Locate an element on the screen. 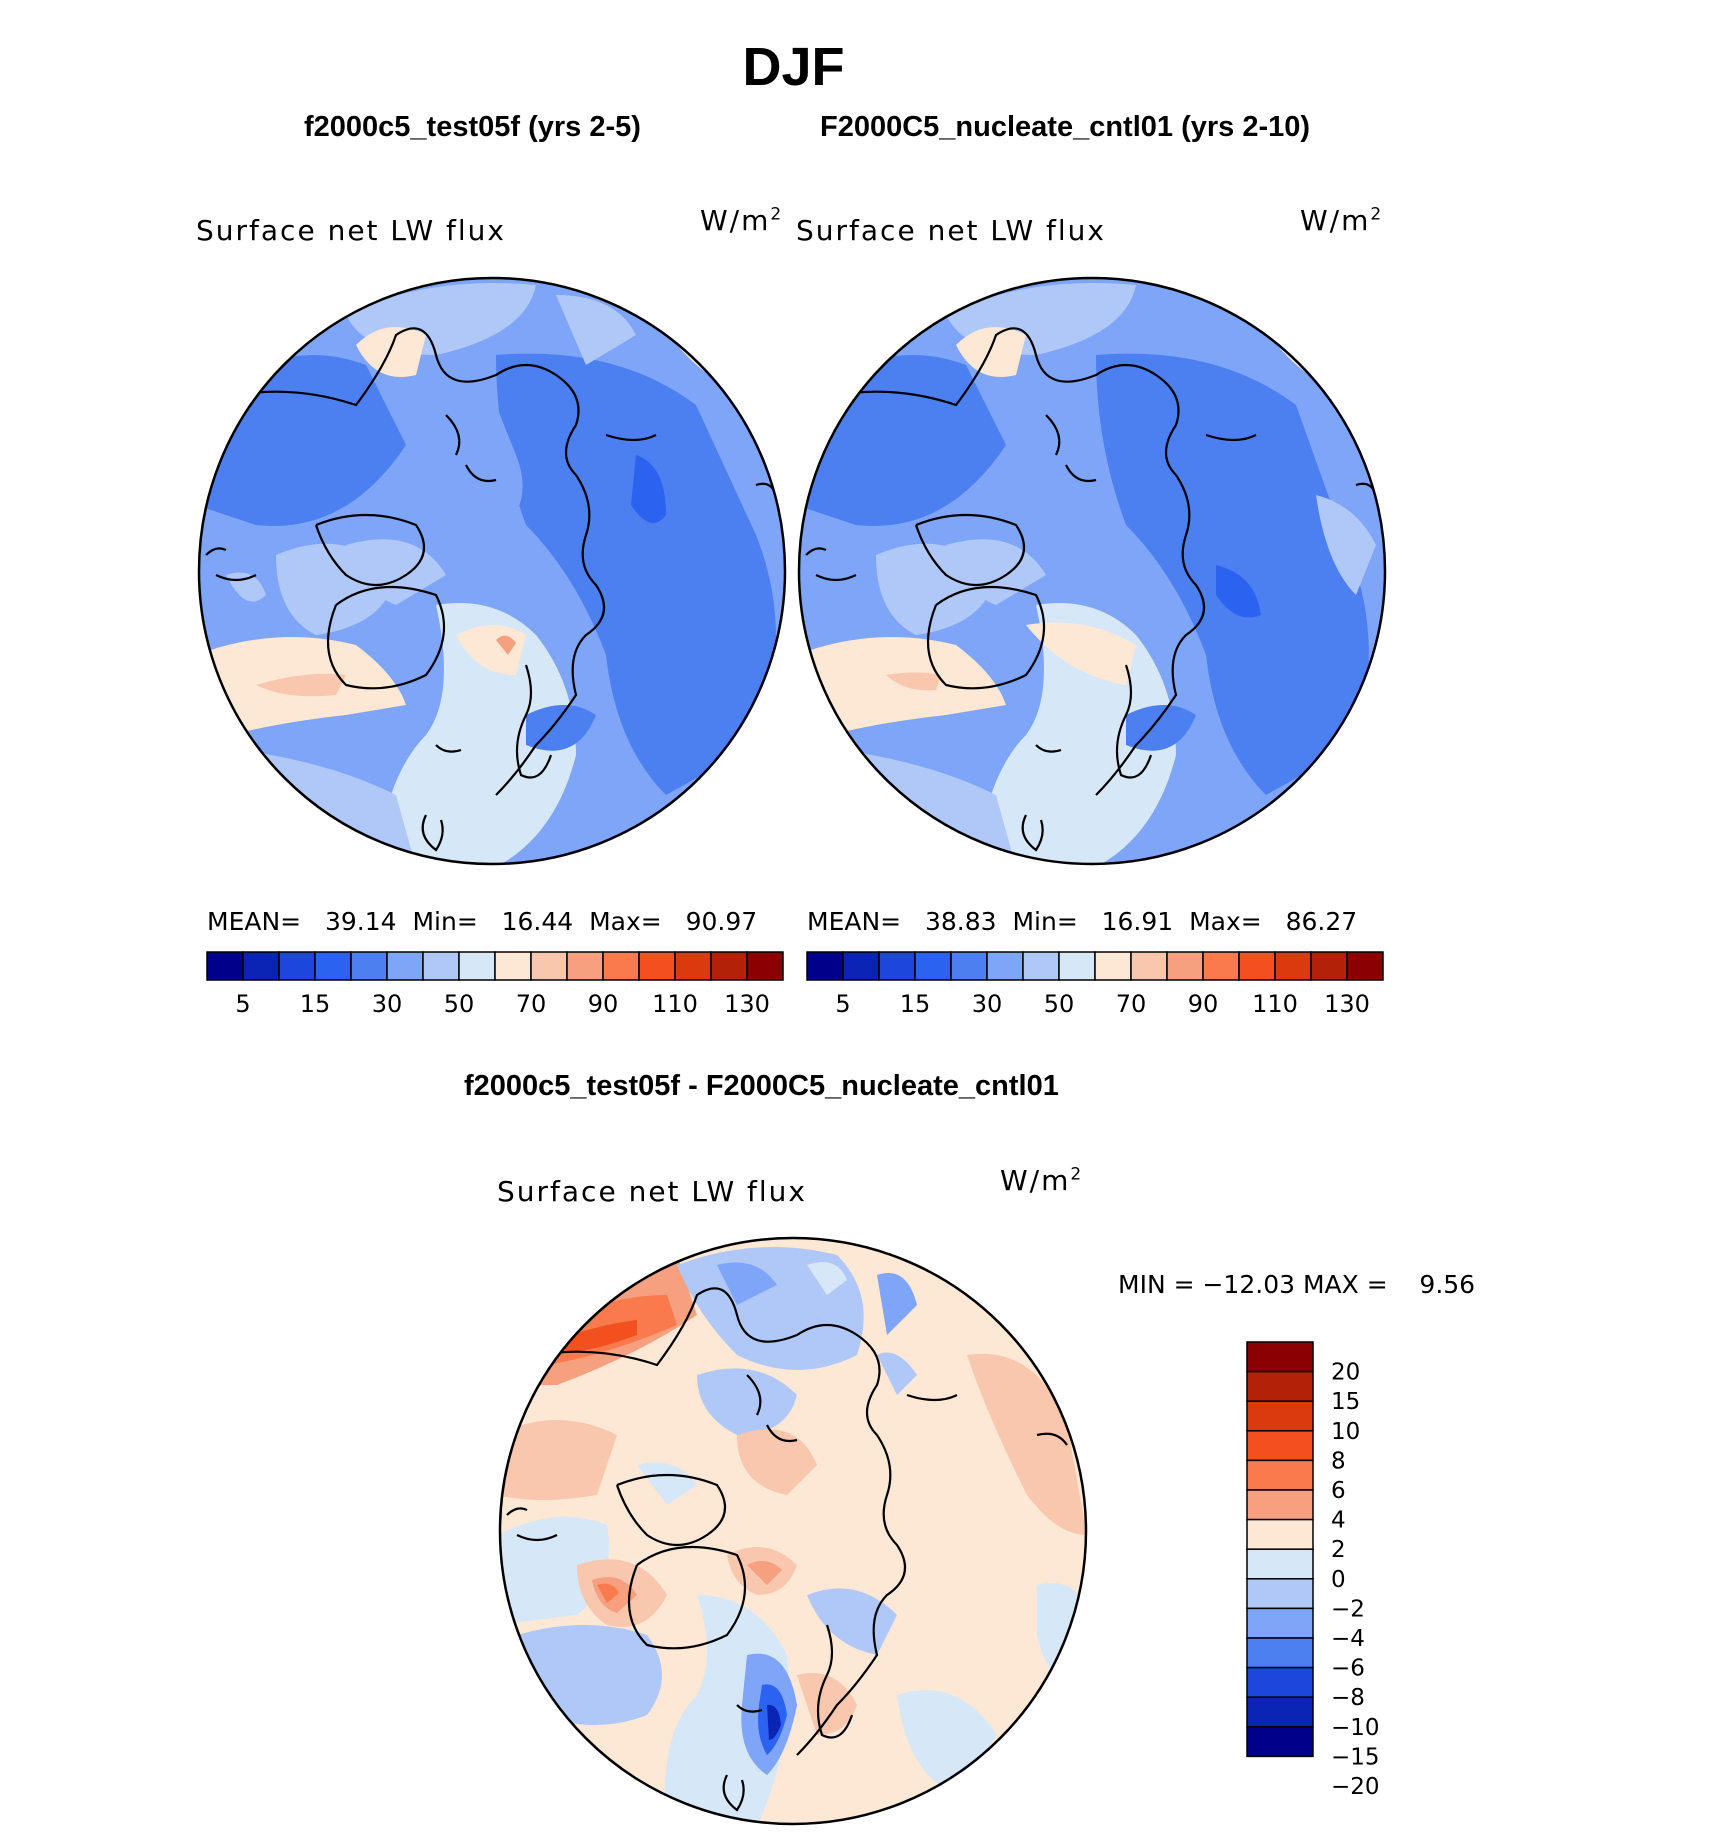  diff-minmax: MIN = −12.03 MAX = 9.56 is located at coordinates (1297, 1284).